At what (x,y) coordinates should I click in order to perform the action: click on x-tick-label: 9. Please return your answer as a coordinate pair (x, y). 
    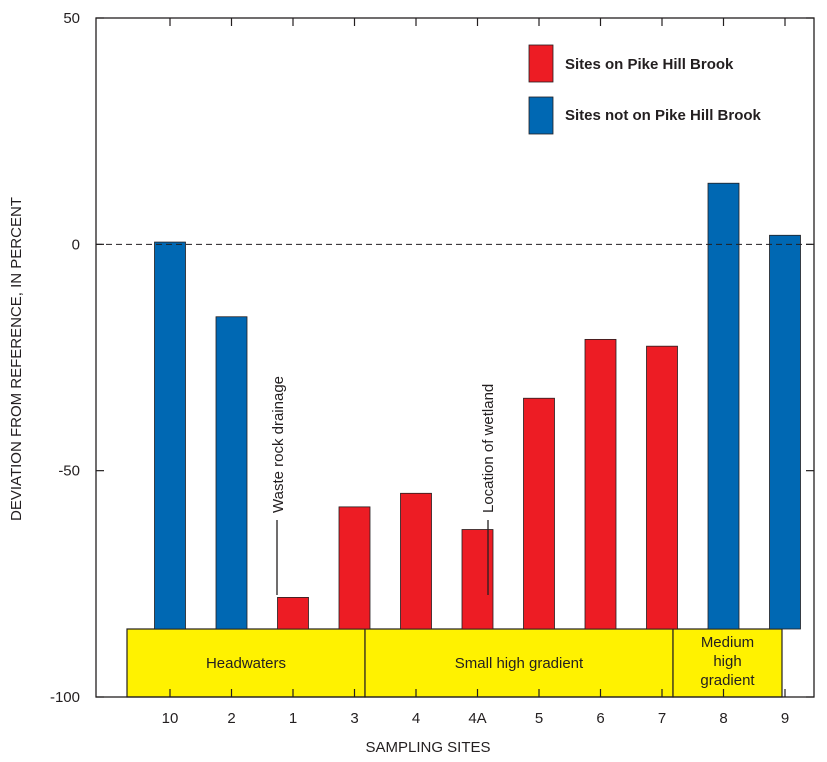
    Looking at the image, I should click on (785, 718).